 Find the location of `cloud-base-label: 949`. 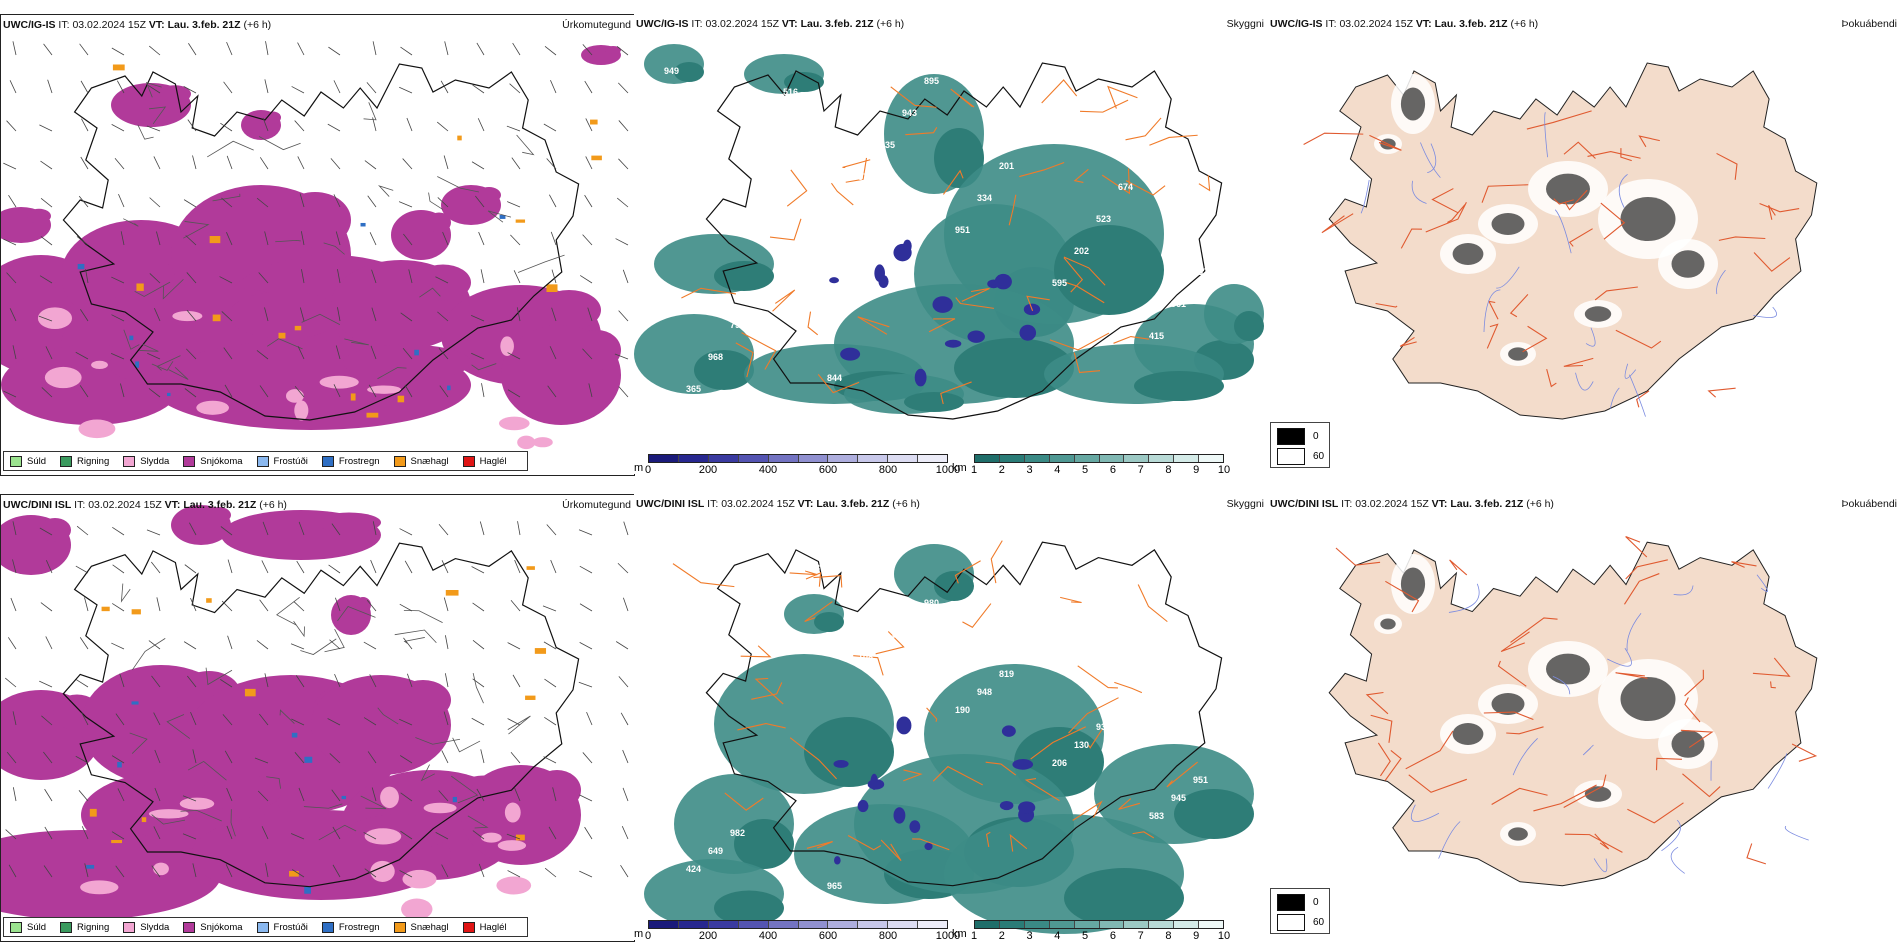

cloud-base-label: 949 is located at coordinates (671, 71).